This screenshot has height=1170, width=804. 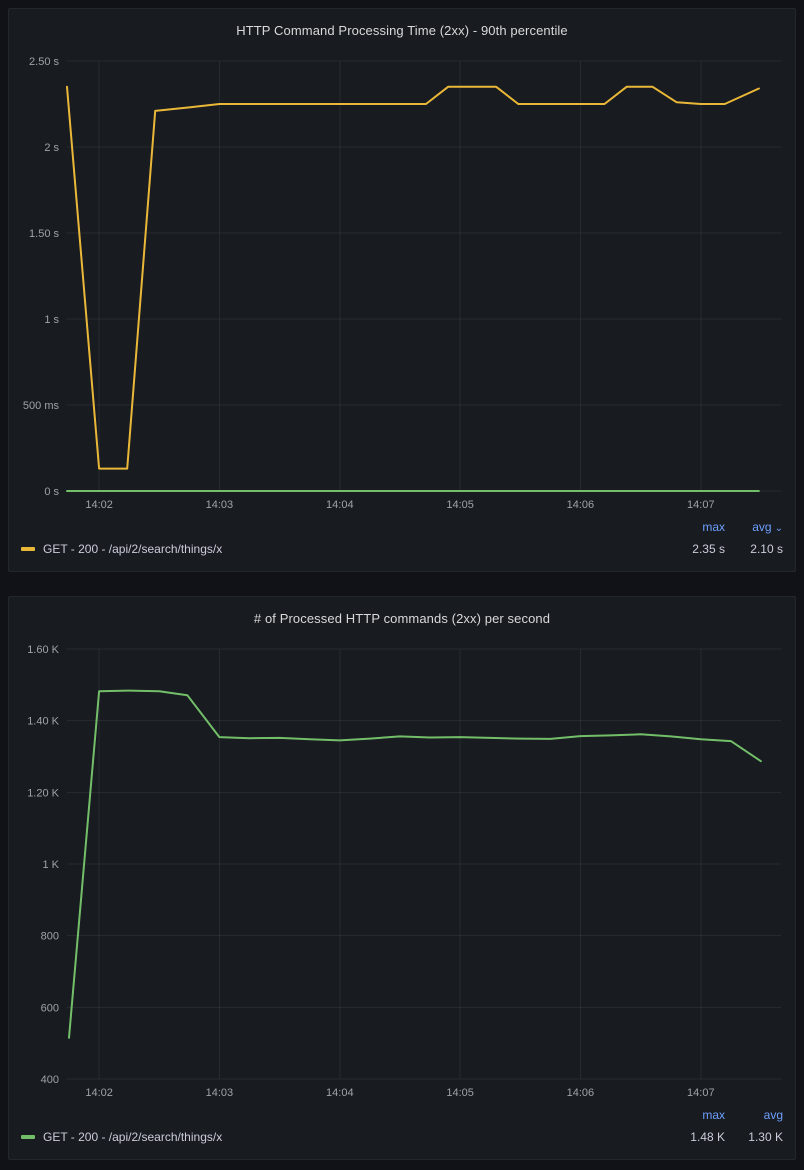 I want to click on y-tick-label: 1.60 K, so click(x=43, y=650).